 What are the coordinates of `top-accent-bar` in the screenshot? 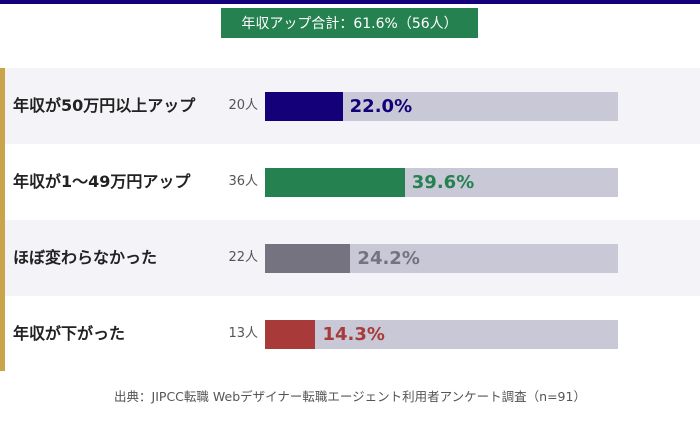 It's located at (350, 2).